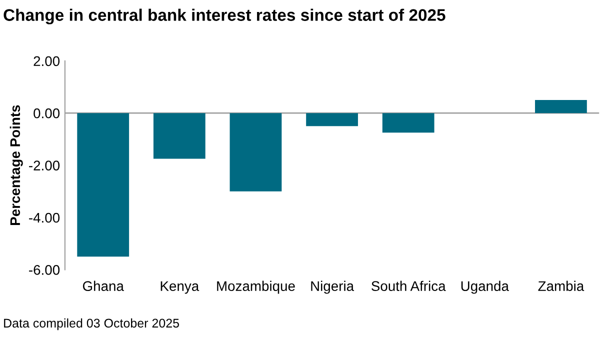  Describe the element at coordinates (44, 165) in the screenshot. I see `y-tick-label: -2.00` at that location.